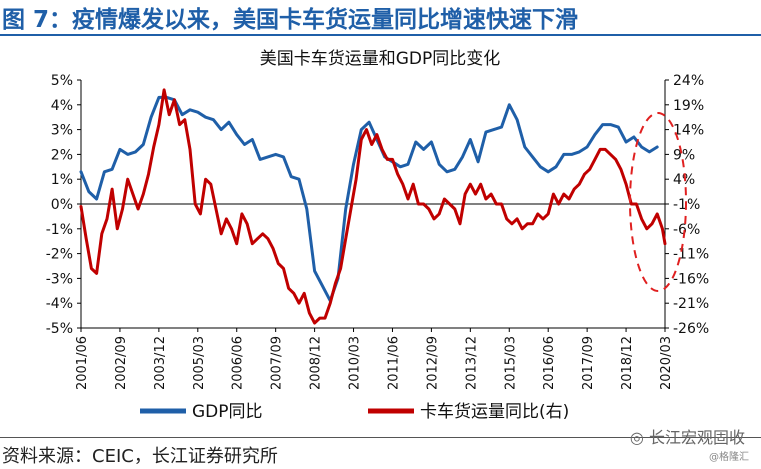 This screenshot has width=761, height=469. I want to click on y-right-tick-label: -6%, so click(686, 230).